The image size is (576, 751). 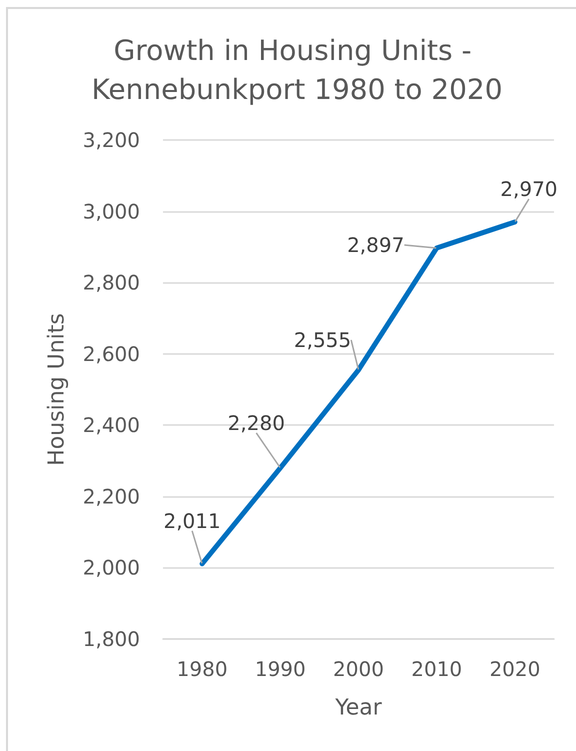 What do you see at coordinates (202, 669) in the screenshot?
I see `x-tick-label: 1980` at bounding box center [202, 669].